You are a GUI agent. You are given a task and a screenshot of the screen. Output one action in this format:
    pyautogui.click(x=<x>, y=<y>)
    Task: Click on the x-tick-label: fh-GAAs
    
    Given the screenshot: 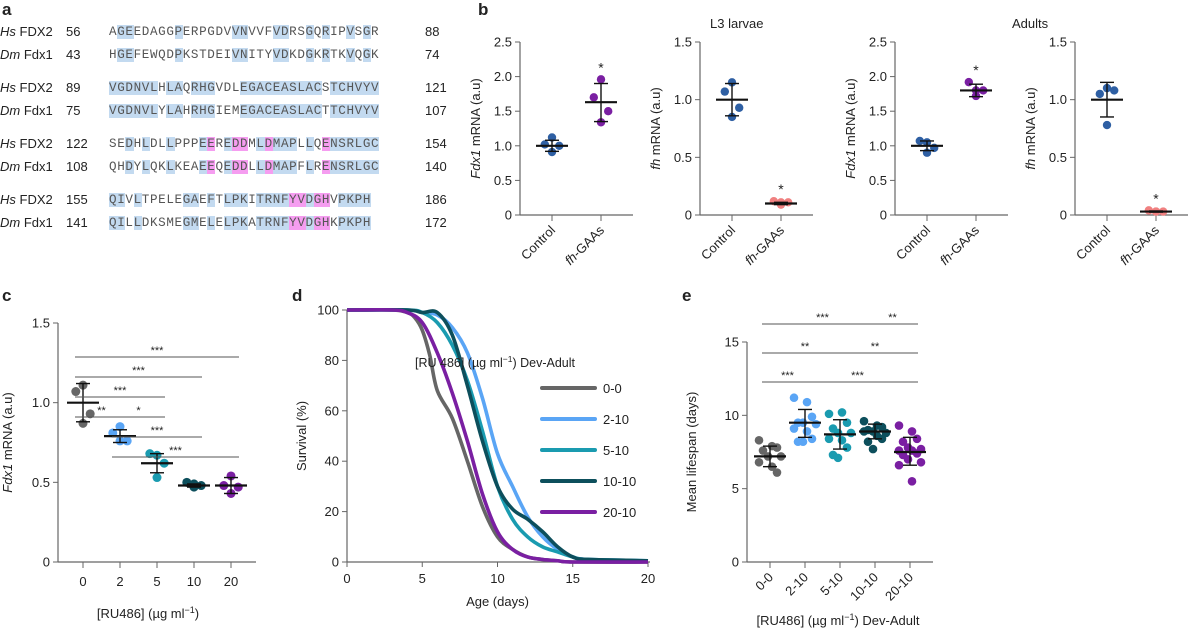 What is the action you would take?
    pyautogui.click(x=585, y=245)
    